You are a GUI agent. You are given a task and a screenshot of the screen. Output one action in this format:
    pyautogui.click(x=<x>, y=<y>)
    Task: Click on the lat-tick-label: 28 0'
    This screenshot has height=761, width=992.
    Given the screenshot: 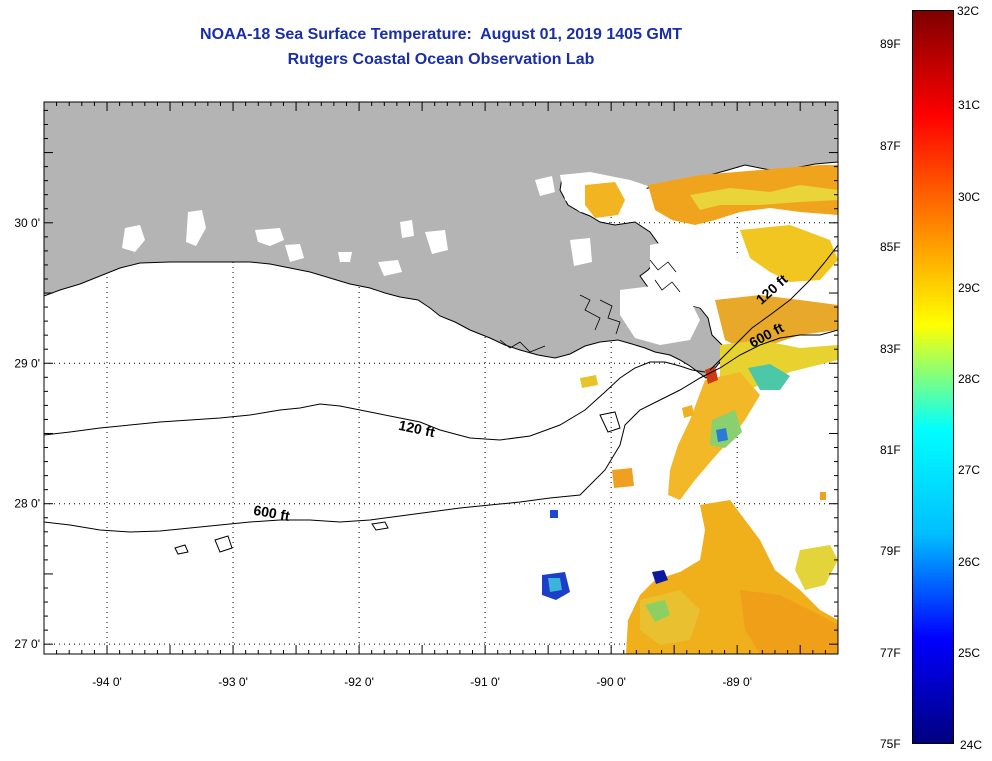 What is the action you would take?
    pyautogui.click(x=27, y=504)
    